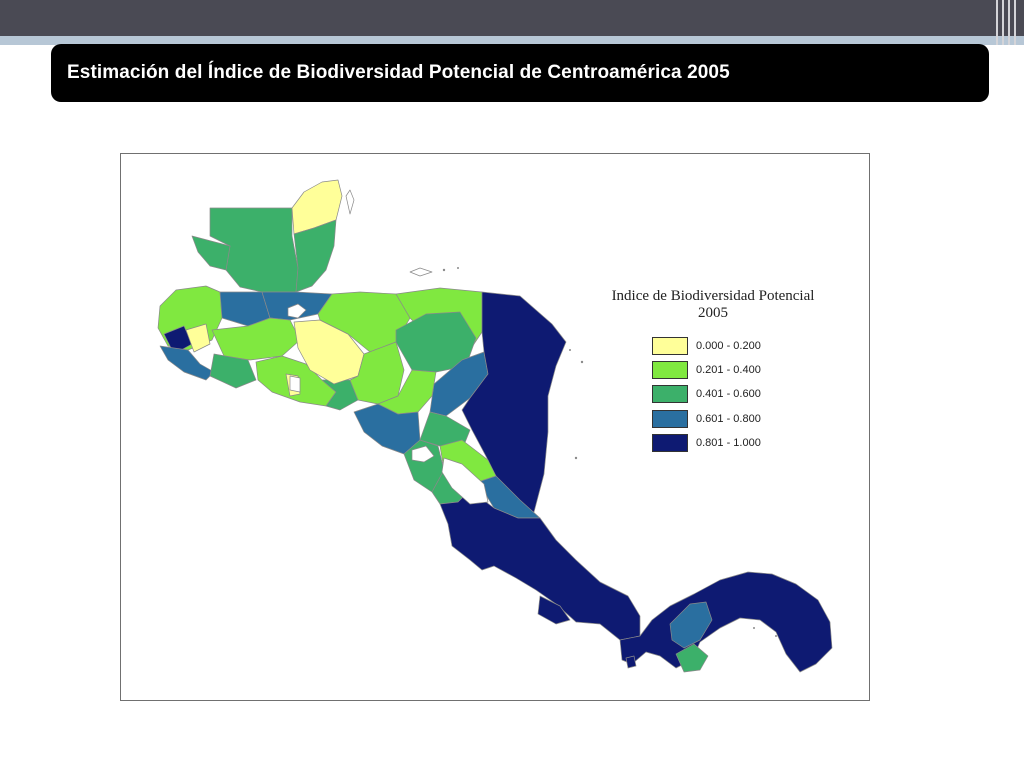 This screenshot has height=768, width=1024. What do you see at coordinates (1007, 22) in the screenshot?
I see `corner-decoration` at bounding box center [1007, 22].